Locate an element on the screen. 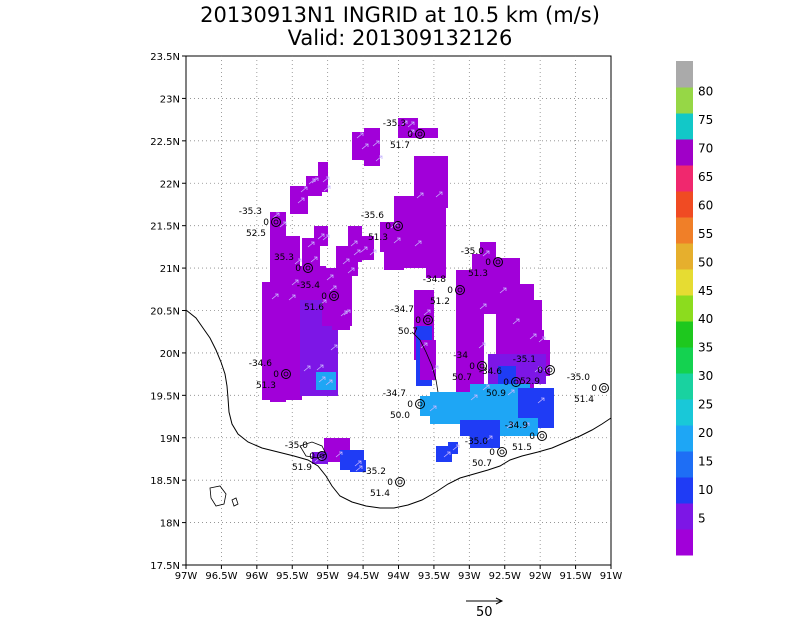  colorbar-label: 75 is located at coordinates (705, 120).